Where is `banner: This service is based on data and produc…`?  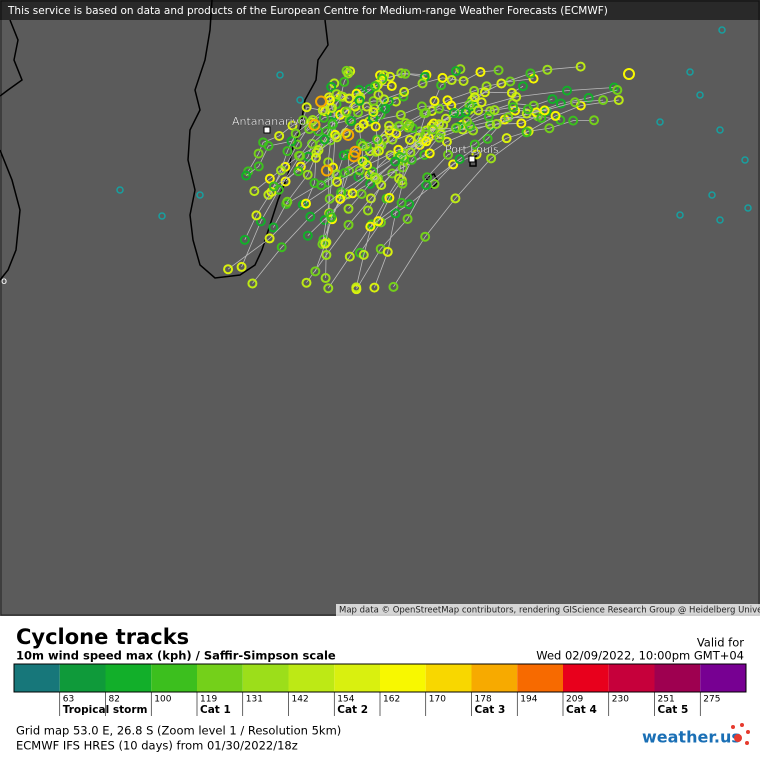
banner: This service is based on data and produc… is located at coordinates (307, 11).